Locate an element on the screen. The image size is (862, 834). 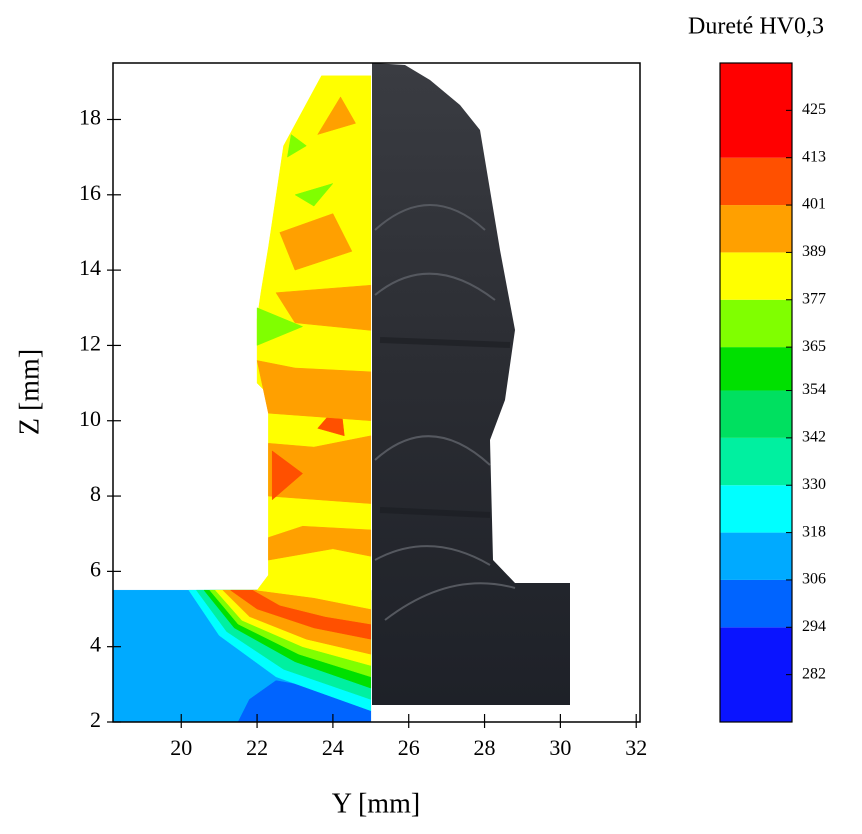
colorbar-tick-label: 401 is located at coordinates (814, 204).